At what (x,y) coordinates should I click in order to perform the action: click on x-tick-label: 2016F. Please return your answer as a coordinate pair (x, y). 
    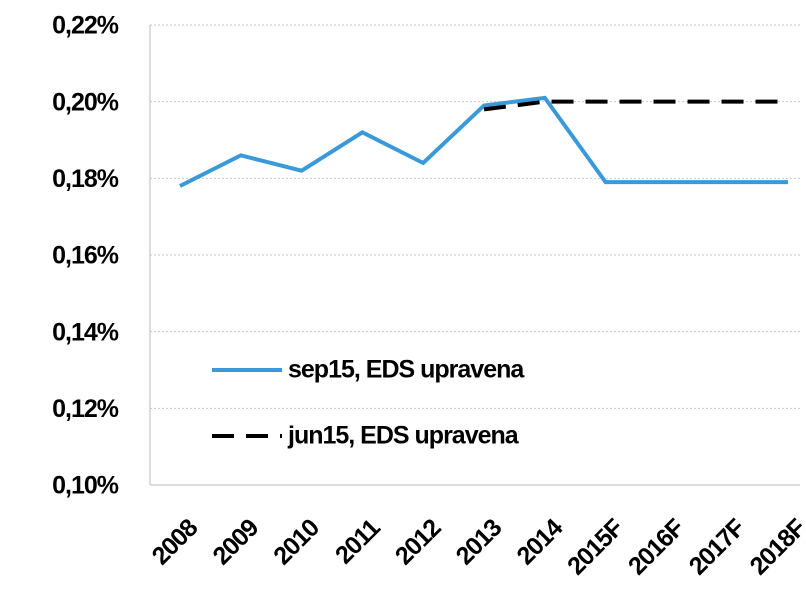
    Looking at the image, I should click on (656, 547).